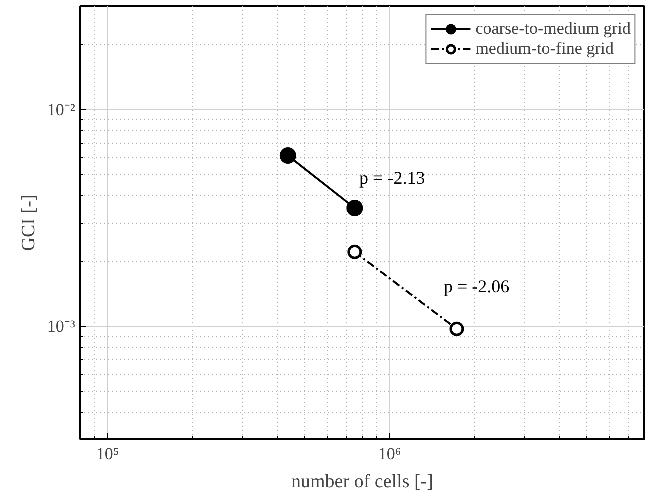  I want to click on x-tick-label: 10⁵, so click(108, 454).